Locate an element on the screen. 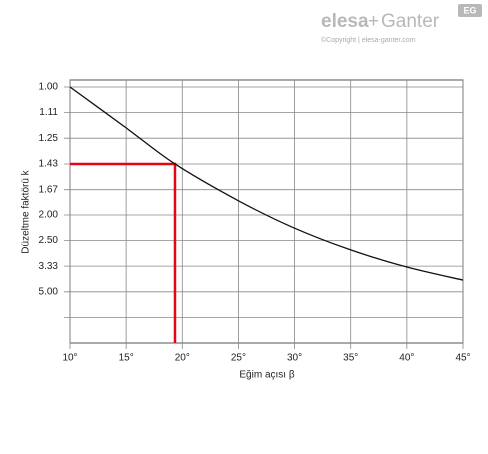 This screenshot has width=488, height=454. y-tick-label: 5.00 is located at coordinates (49, 291).